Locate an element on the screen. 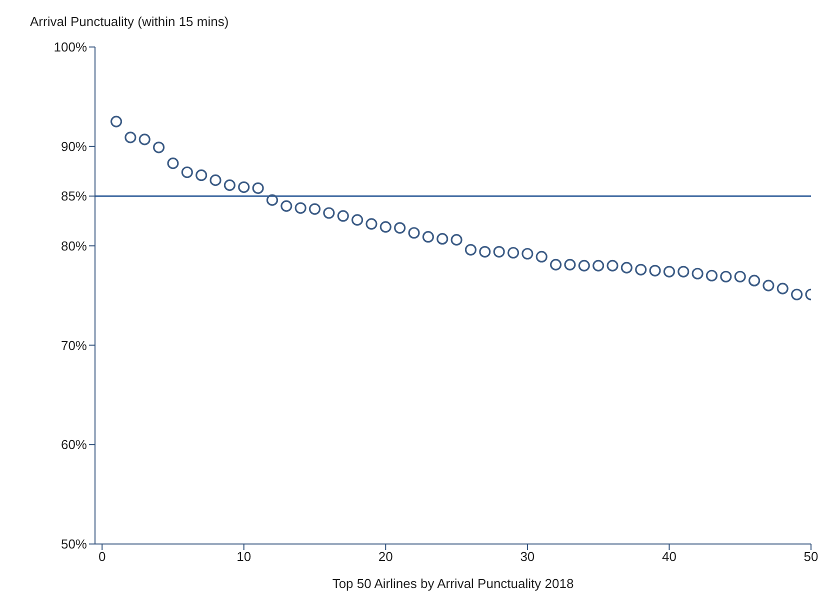 The width and height of the screenshot is (827, 615). x-tick-label: 30 is located at coordinates (527, 556).